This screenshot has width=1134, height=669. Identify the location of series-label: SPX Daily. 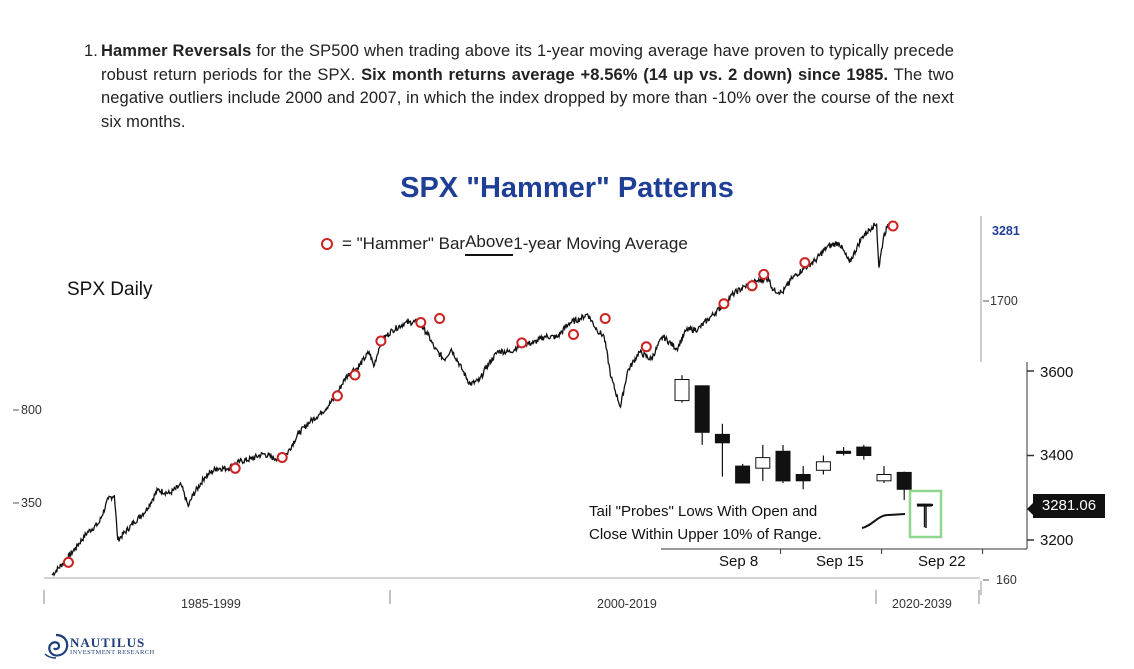
(110, 289).